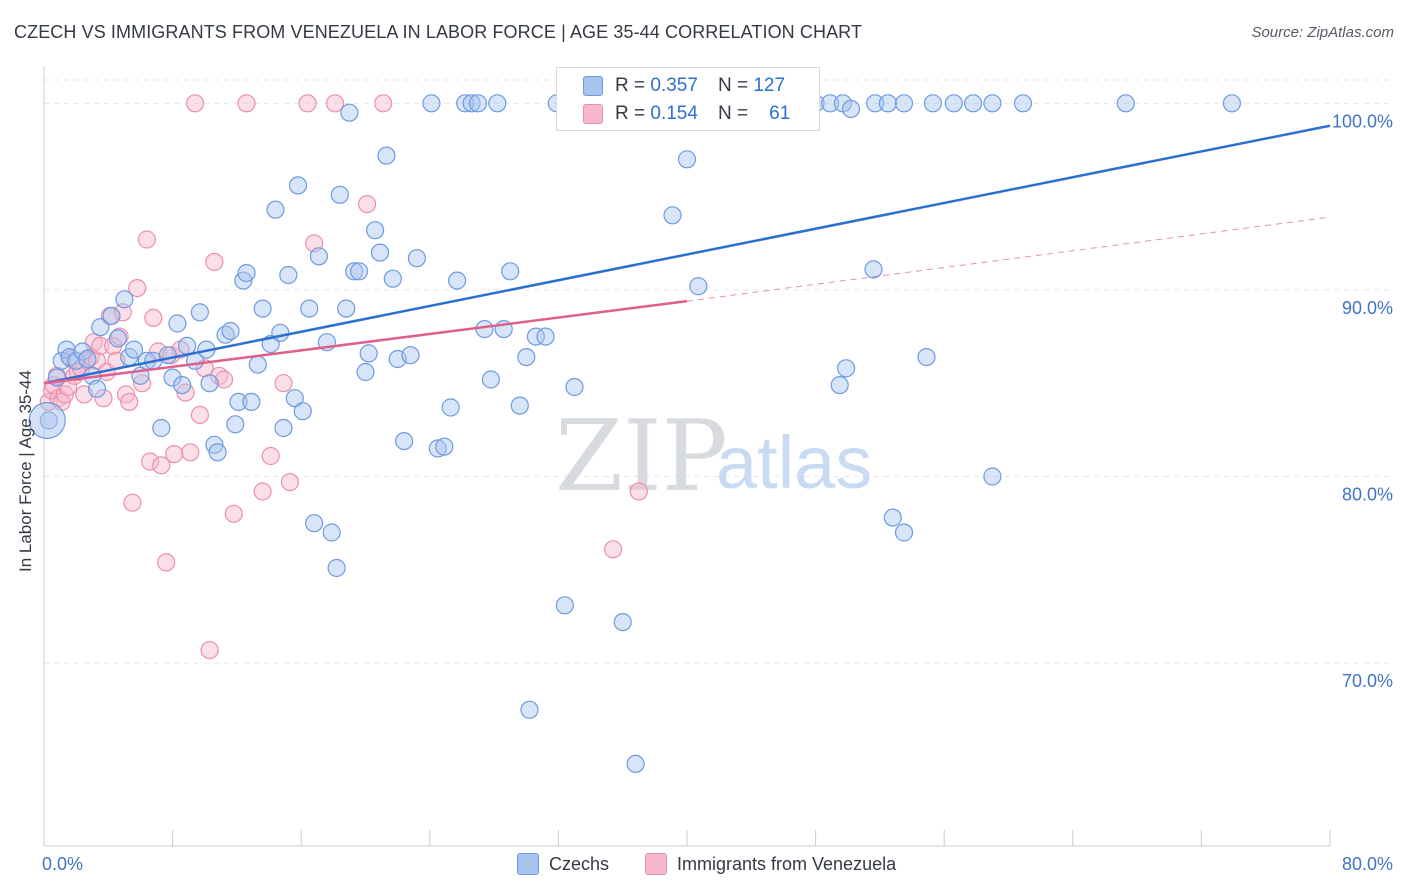 The height and width of the screenshot is (892, 1406). What do you see at coordinates (674, 85) in the screenshot?
I see `r-value-czechs: 0.357` at bounding box center [674, 85].